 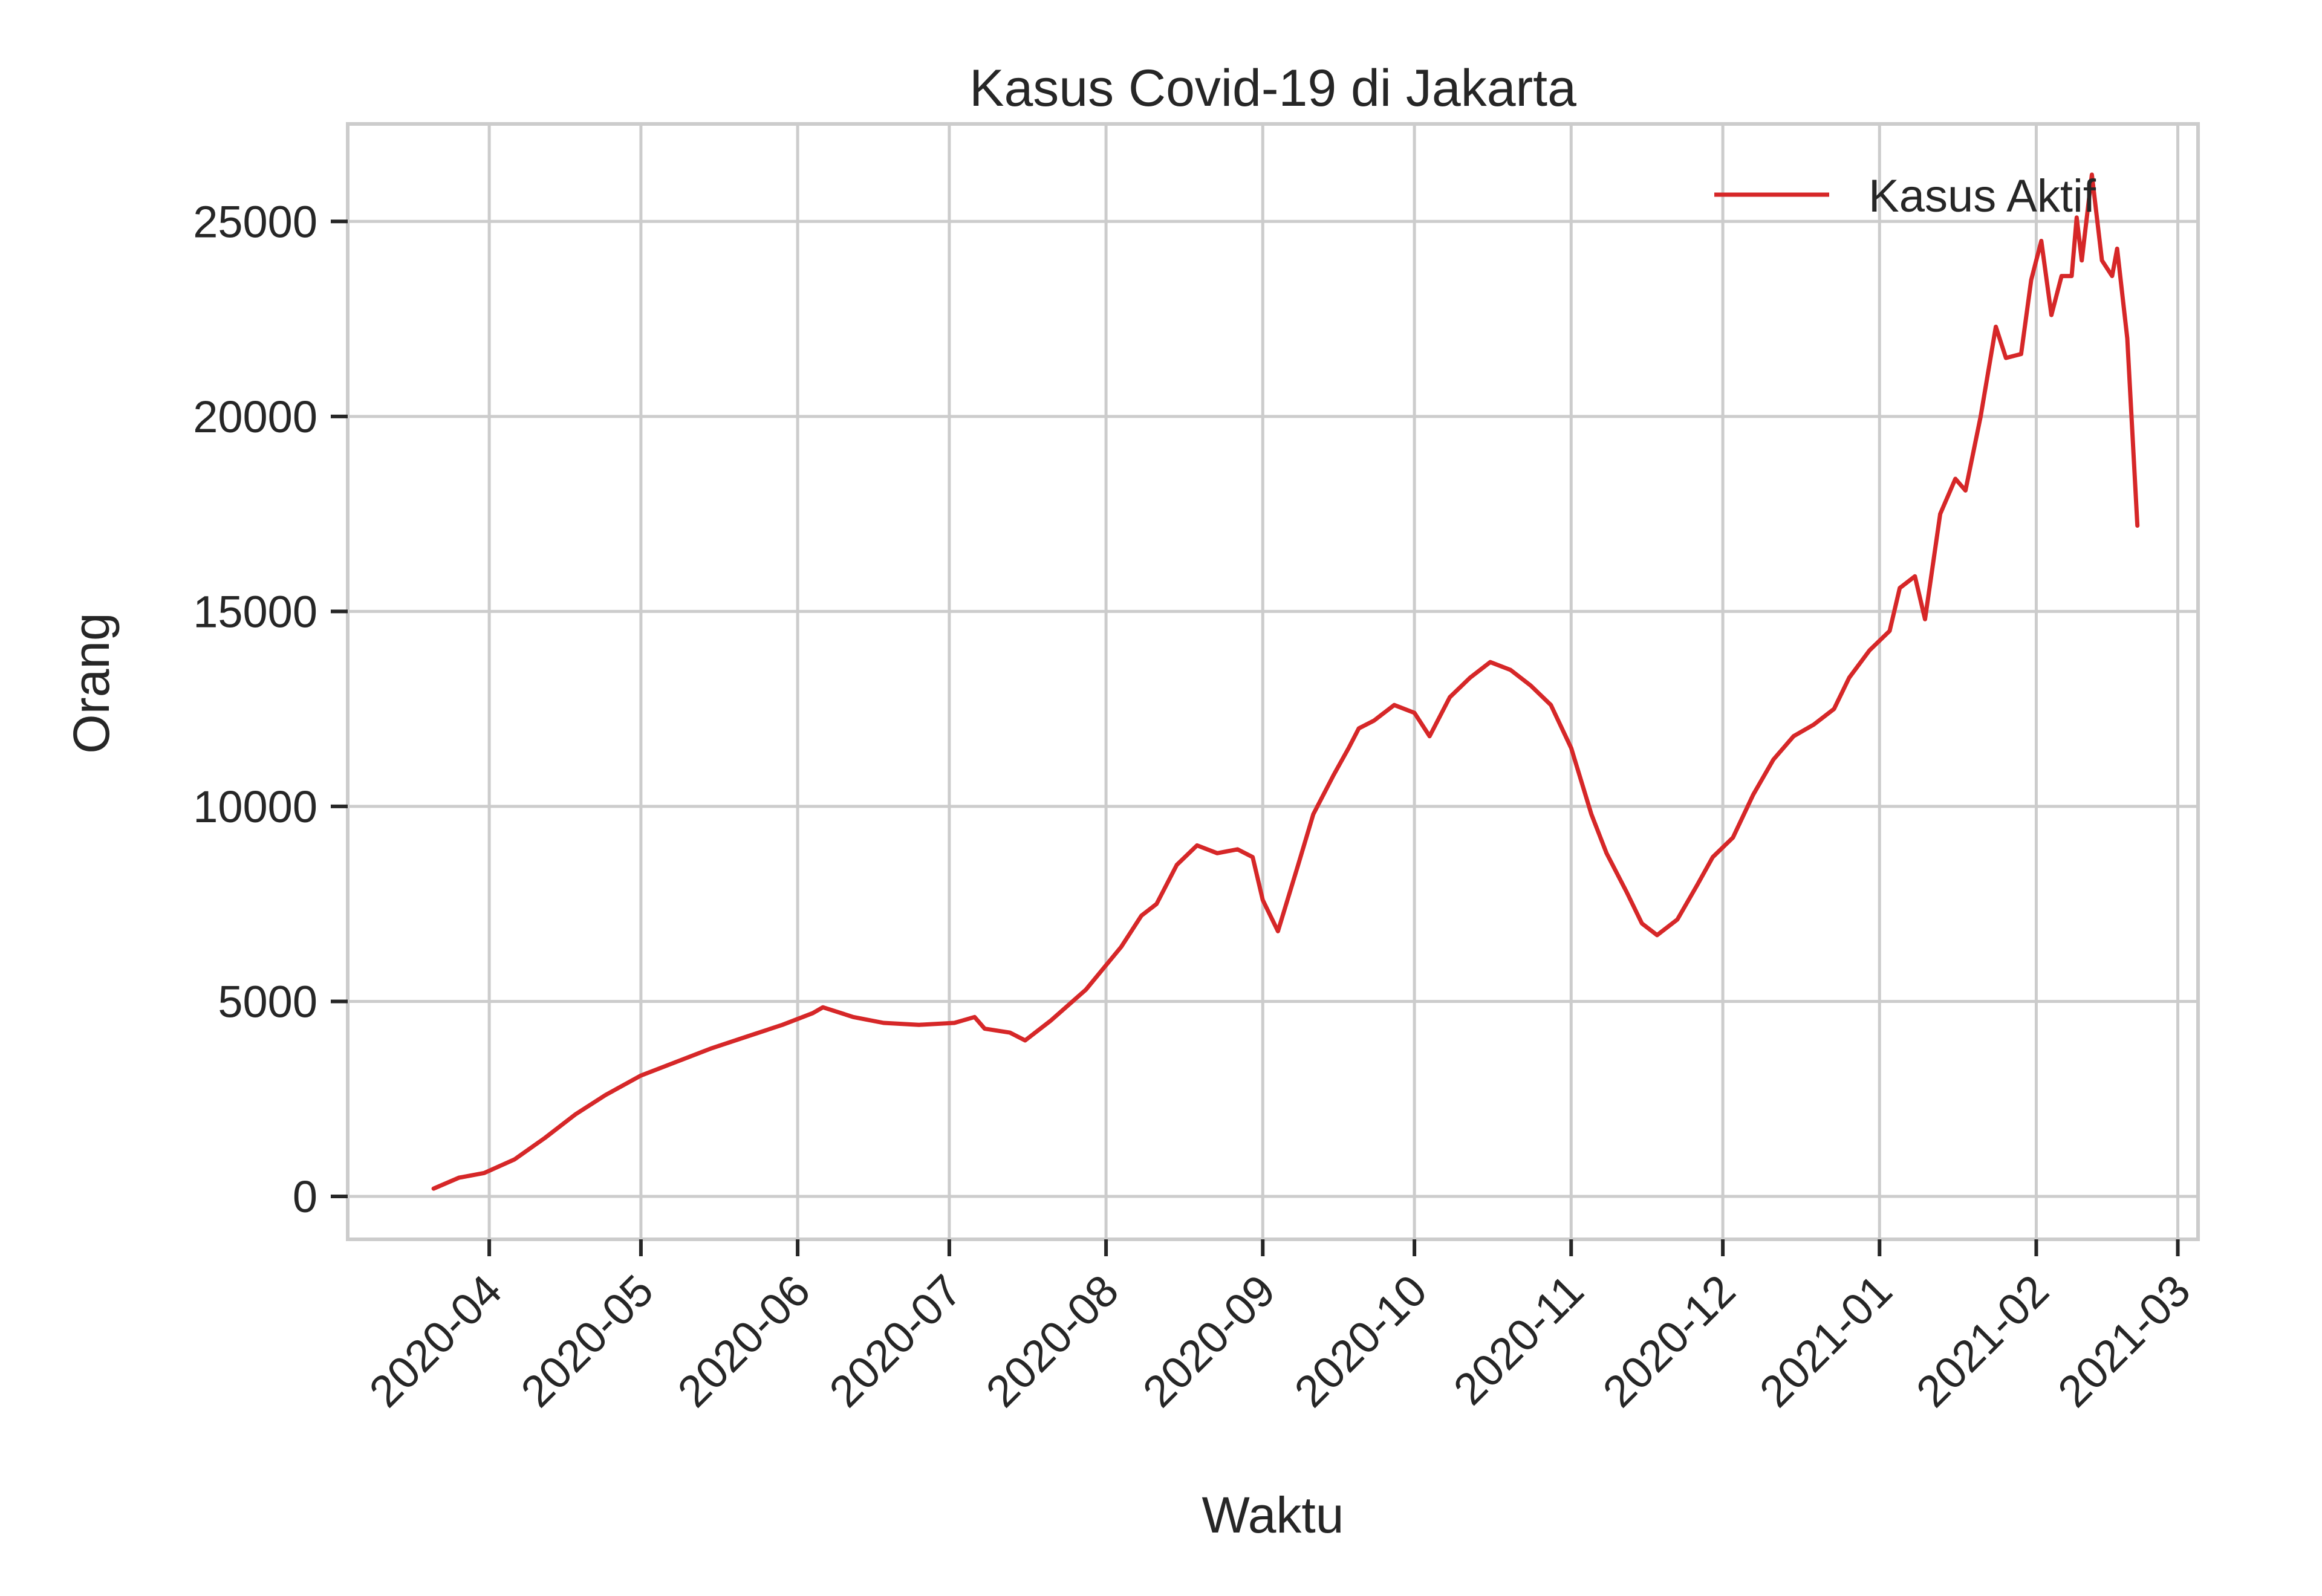 I want to click on y-axis-label: Orang, so click(x=91, y=682).